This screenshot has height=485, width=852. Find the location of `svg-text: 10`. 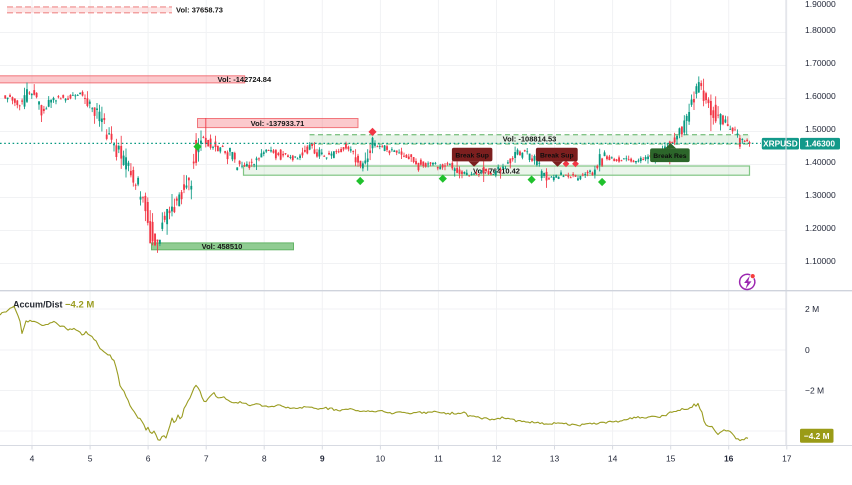

svg-text: 10 is located at coordinates (381, 459).